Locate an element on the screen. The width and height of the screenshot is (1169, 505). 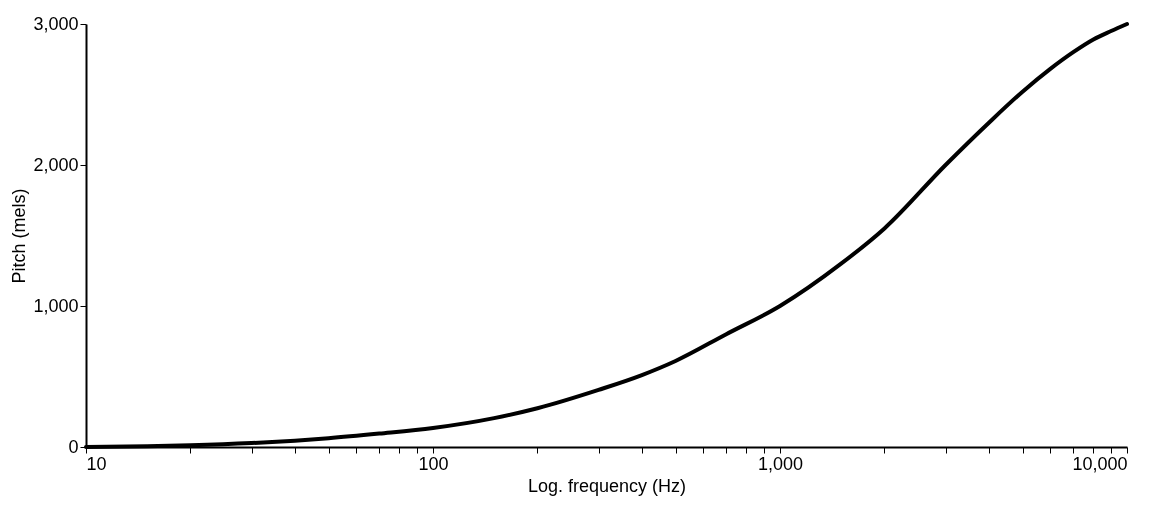
y-tick-label: 0 is located at coordinates (73, 446).